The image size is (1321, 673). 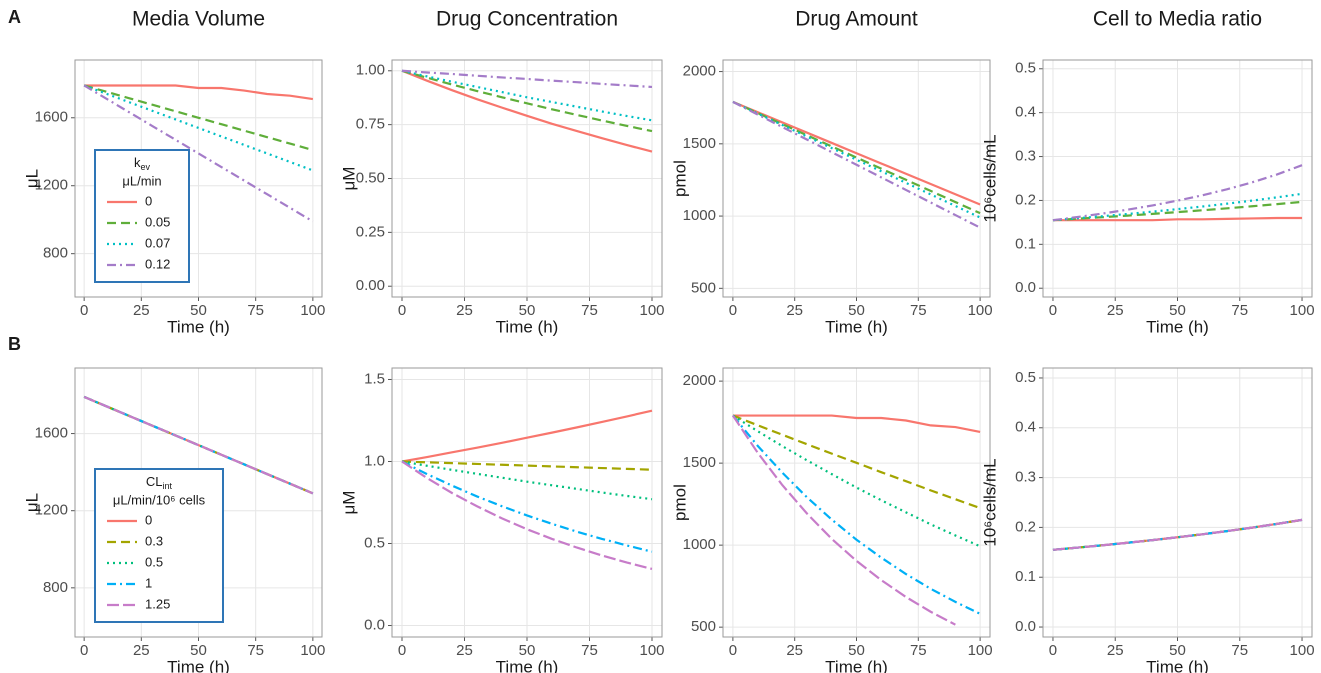 What do you see at coordinates (527, 19) in the screenshot?
I see `chart-title: Drug Concentration` at bounding box center [527, 19].